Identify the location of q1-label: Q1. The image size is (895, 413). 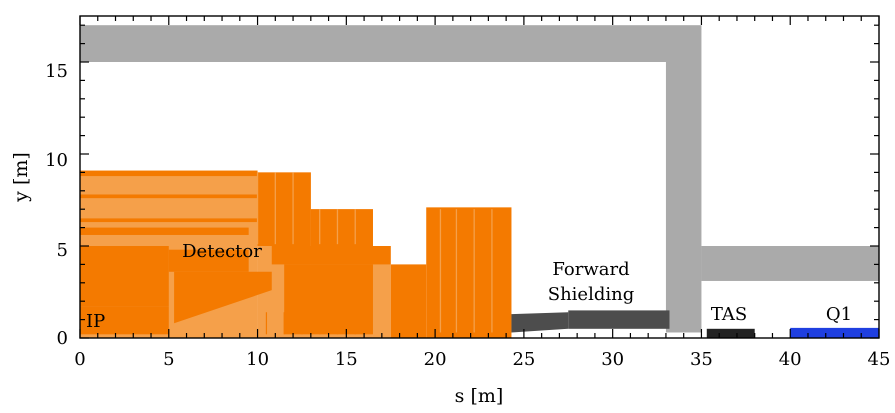
(839, 314).